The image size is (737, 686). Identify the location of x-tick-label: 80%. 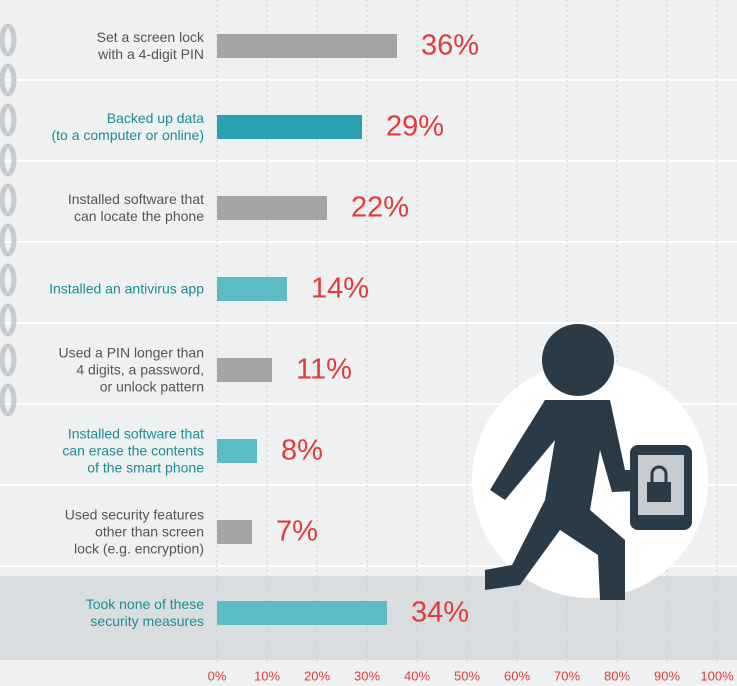
(617, 675).